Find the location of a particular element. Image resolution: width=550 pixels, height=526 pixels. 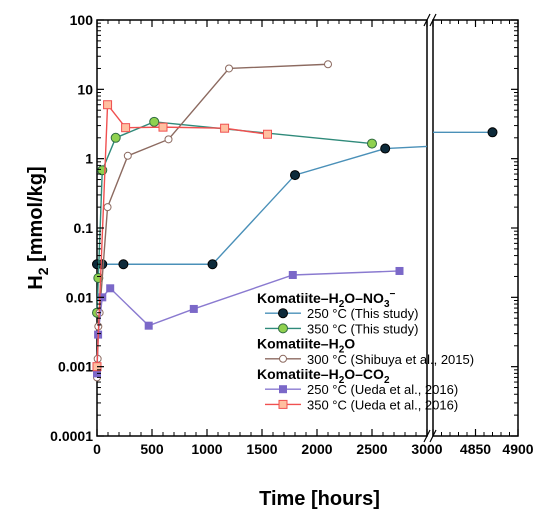

legend-item: 250 °C (Ueda et al., 2016) is located at coordinates (361, 389).